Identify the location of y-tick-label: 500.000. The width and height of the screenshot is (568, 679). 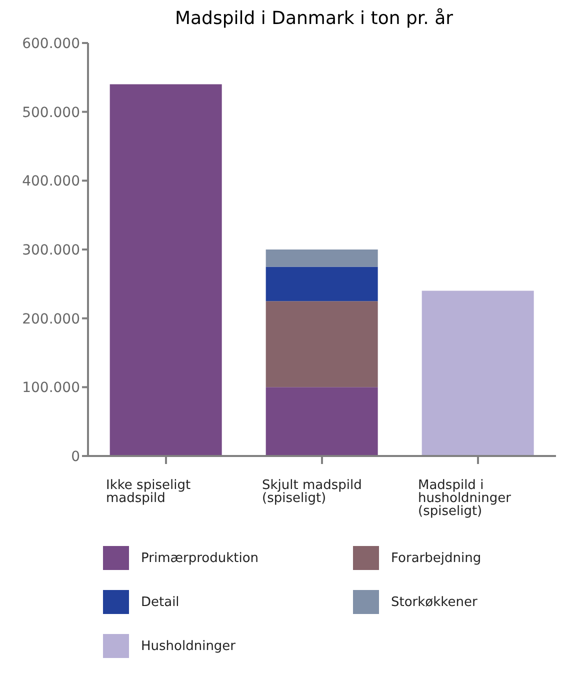
(51, 112).